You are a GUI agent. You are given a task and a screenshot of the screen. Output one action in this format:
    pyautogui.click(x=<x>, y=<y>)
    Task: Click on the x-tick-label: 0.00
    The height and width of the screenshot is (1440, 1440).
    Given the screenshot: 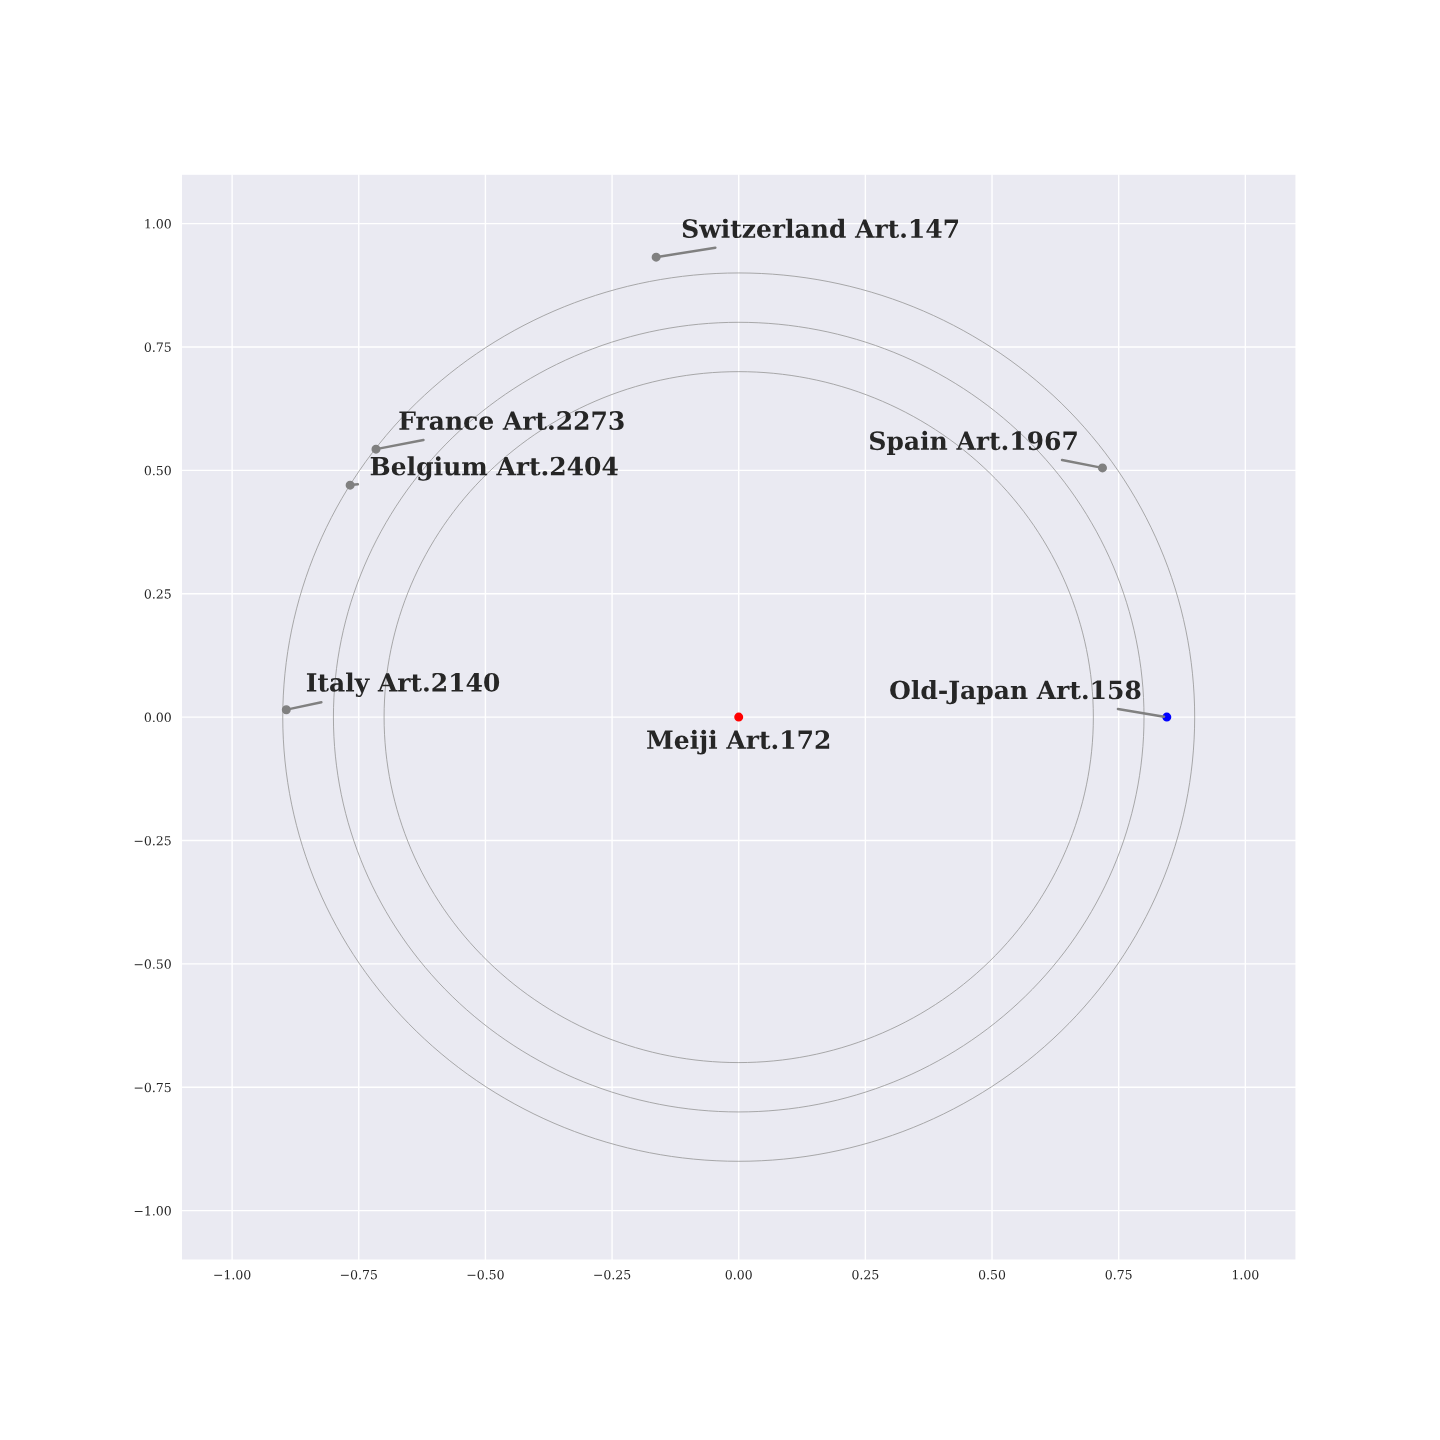 What is the action you would take?
    pyautogui.click(x=738, y=1274)
    